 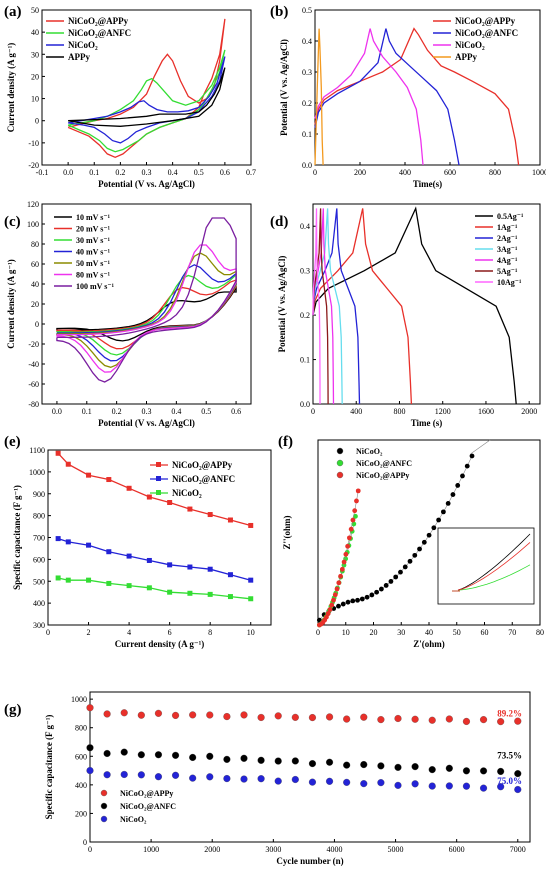 What do you see at coordinates (87, 411) in the screenshot?
I see `x-tick-label: 0.1` at bounding box center [87, 411].